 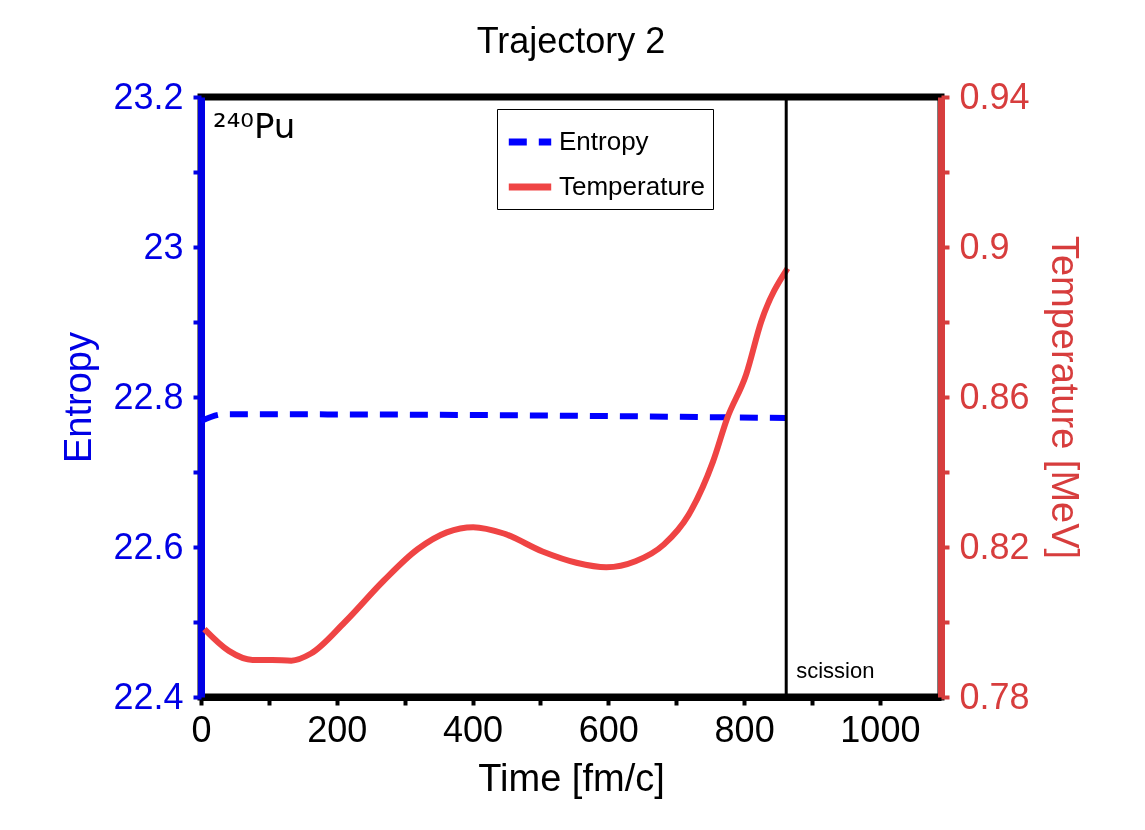 What do you see at coordinates (148, 396) in the screenshot?
I see `y-tick-label: 22.8` at bounding box center [148, 396].